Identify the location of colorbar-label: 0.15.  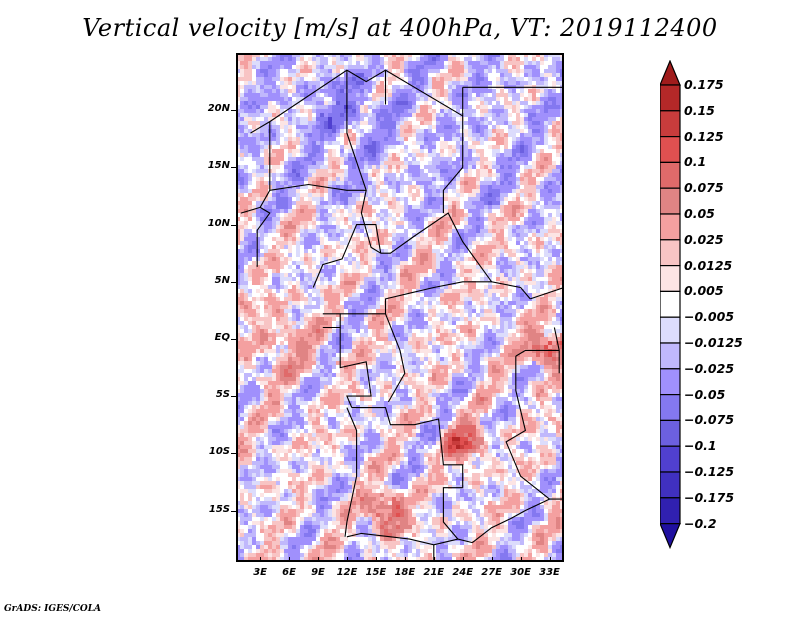
(699, 110).